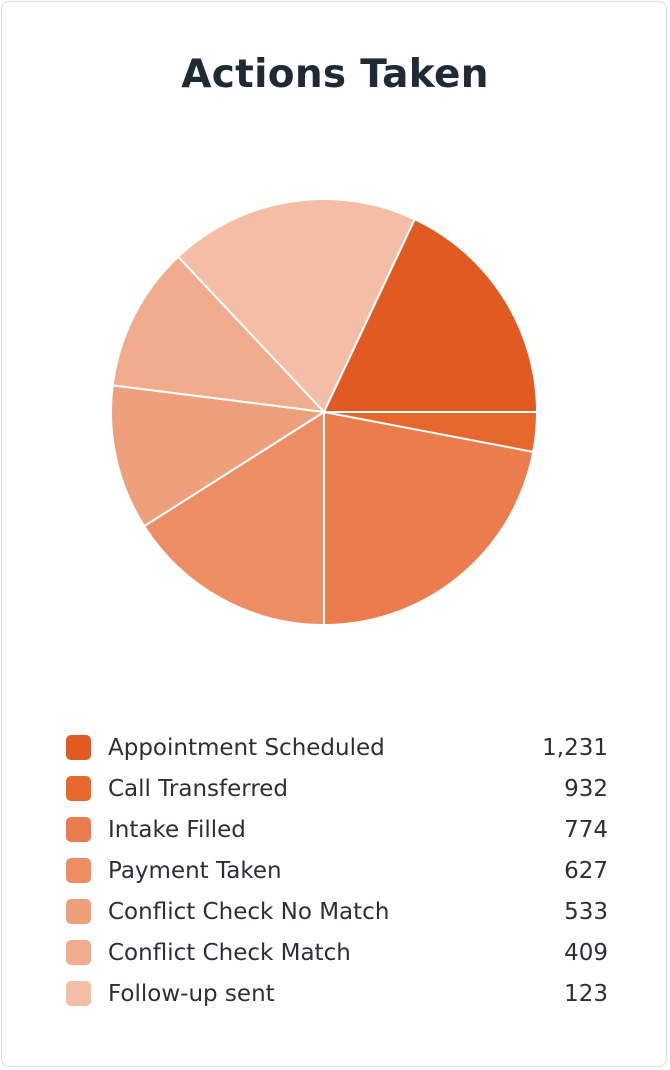 The height and width of the screenshot is (1070, 670). What do you see at coordinates (337, 829) in the screenshot?
I see `legend-item: Intake Filled 774` at bounding box center [337, 829].